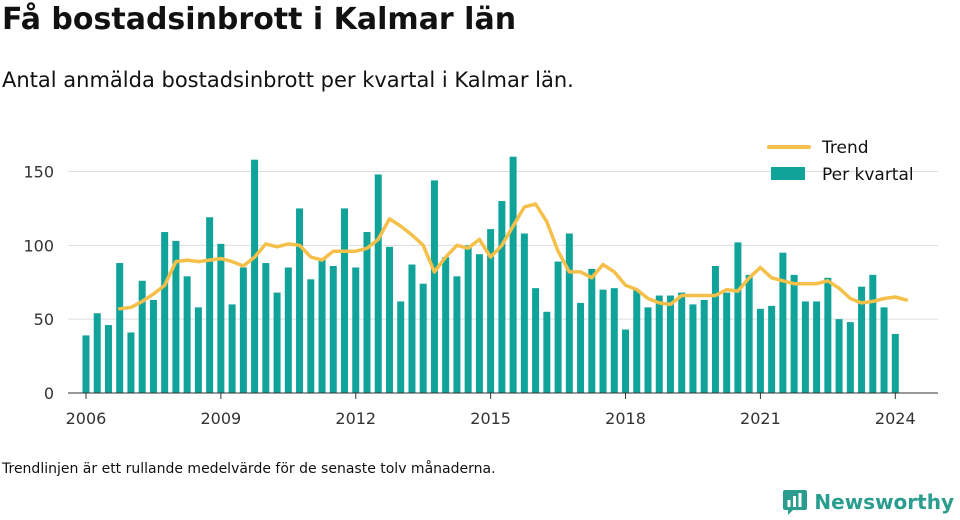  Describe the element at coordinates (884, 502) in the screenshot. I see `brand-name: Newsworthy` at that location.